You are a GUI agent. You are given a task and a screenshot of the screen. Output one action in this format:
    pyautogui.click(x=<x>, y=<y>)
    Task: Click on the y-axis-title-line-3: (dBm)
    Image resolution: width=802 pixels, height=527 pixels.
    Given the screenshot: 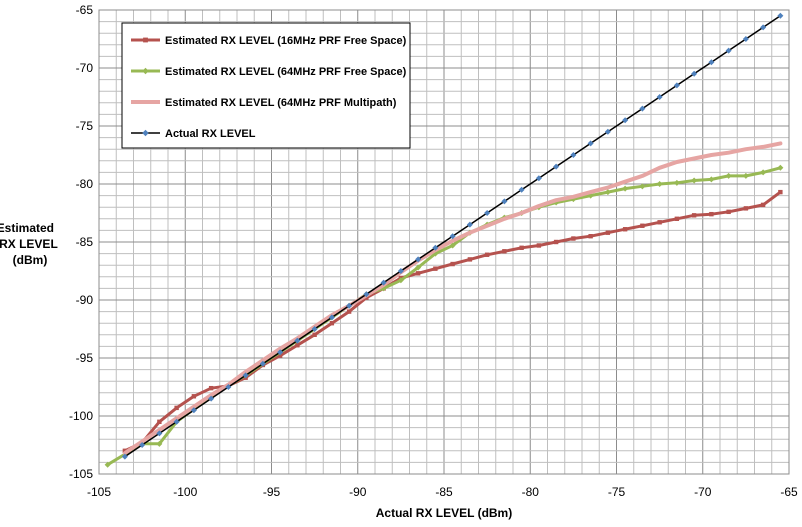 What is the action you would take?
    pyautogui.click(x=30, y=260)
    